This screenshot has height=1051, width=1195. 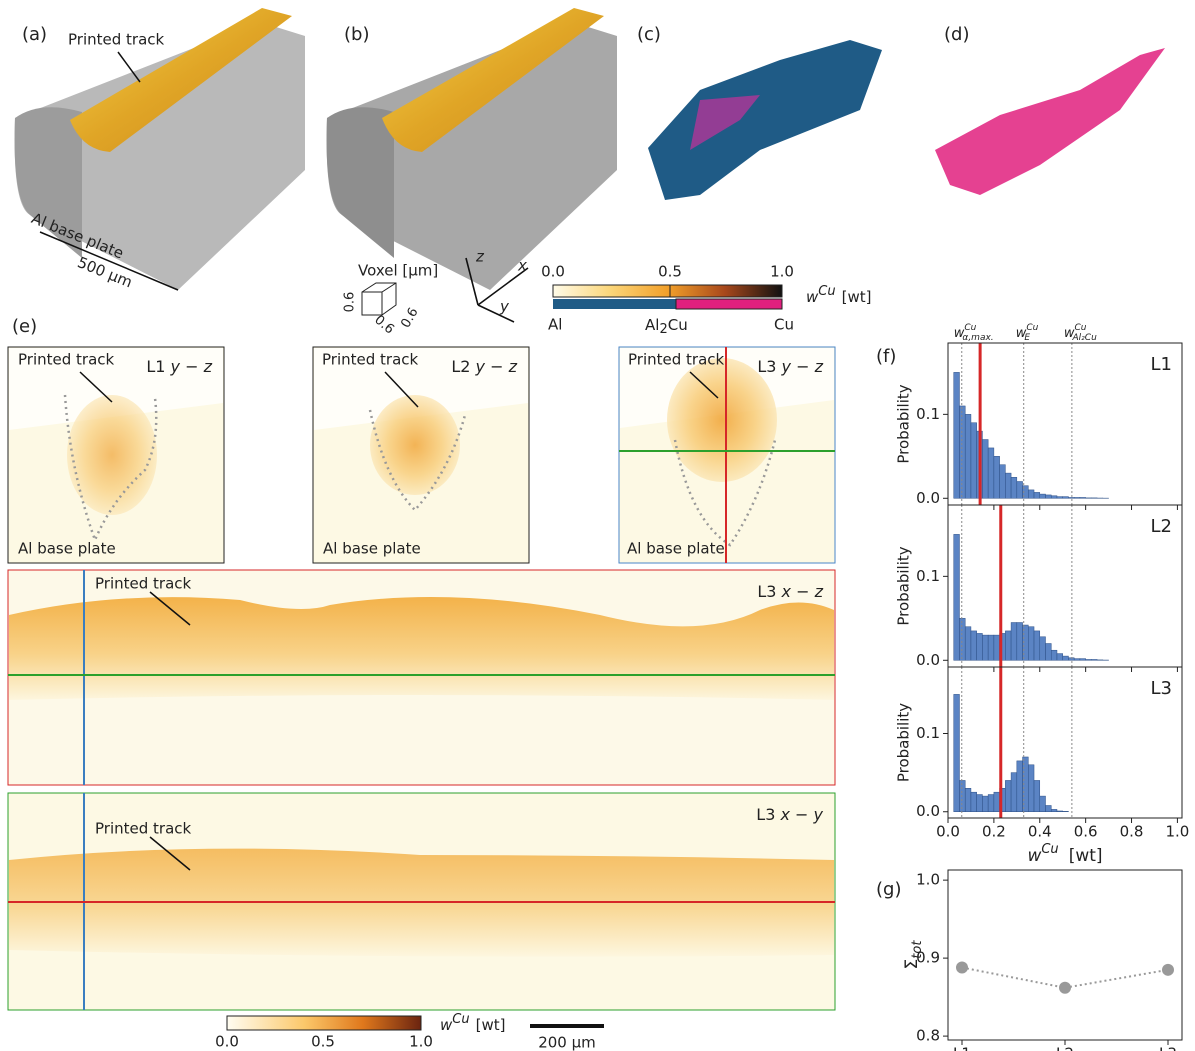 I want to click on section-label: L3 x − y, so click(x=789, y=814).